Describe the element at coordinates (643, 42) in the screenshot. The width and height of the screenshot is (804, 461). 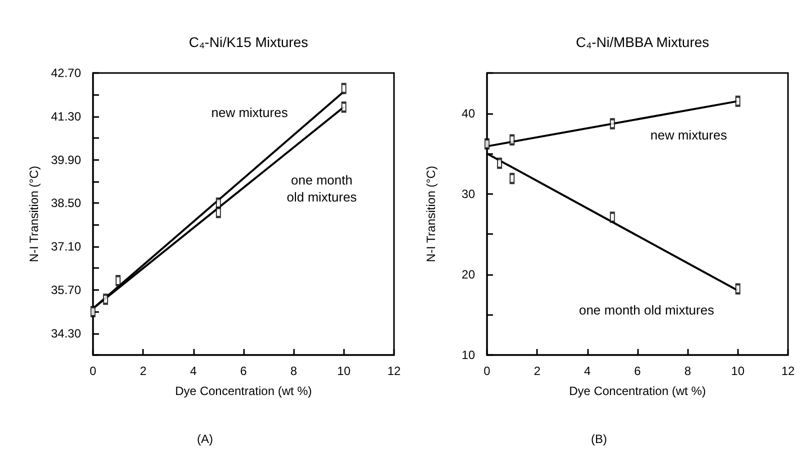
I see `chart-title: C₄-Ni/MBBA Mixtures` at that location.